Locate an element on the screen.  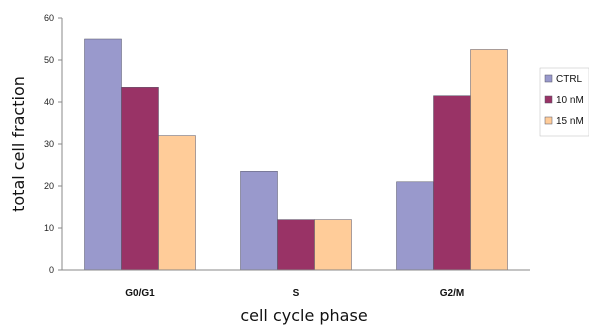
x-category-label: S is located at coordinates (296, 293).